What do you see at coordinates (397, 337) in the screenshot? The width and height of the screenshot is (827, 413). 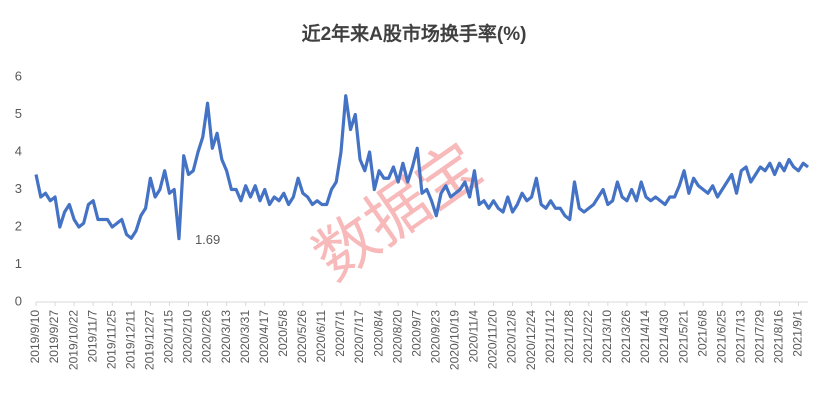 I see `x-tick-label: 2020/8/20` at bounding box center [397, 337].